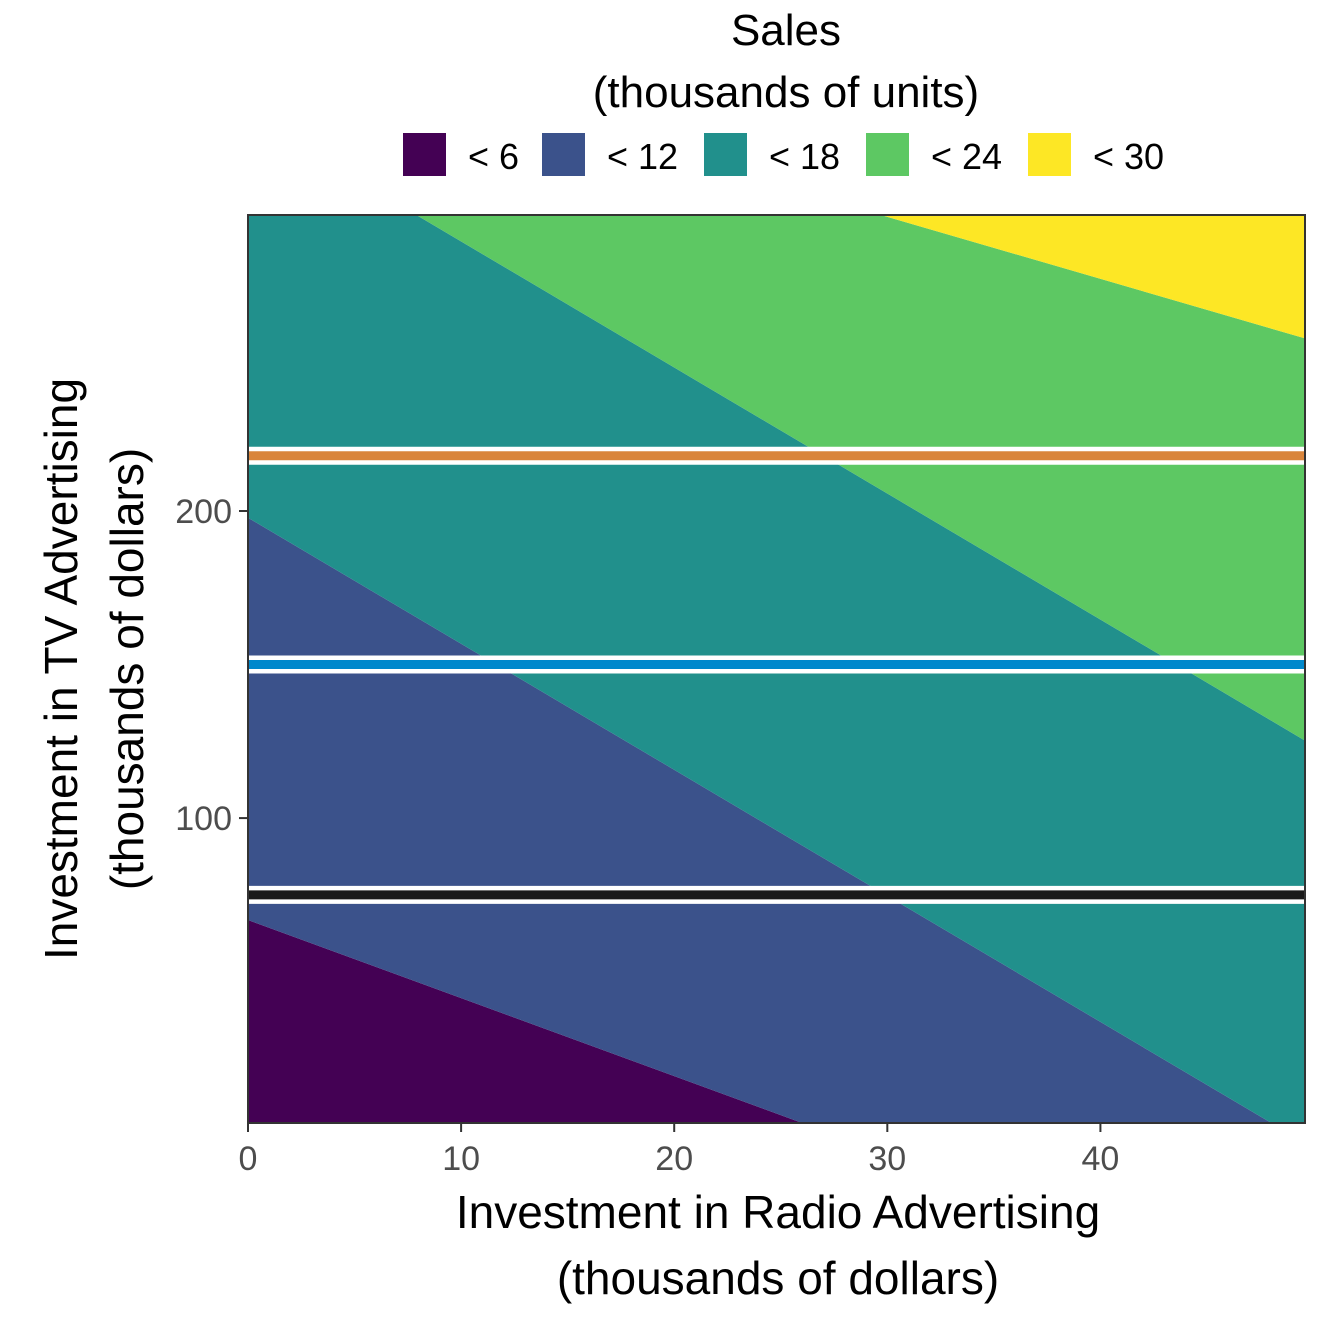  I want to click on y-axis: 100 200, so click(211, 665).